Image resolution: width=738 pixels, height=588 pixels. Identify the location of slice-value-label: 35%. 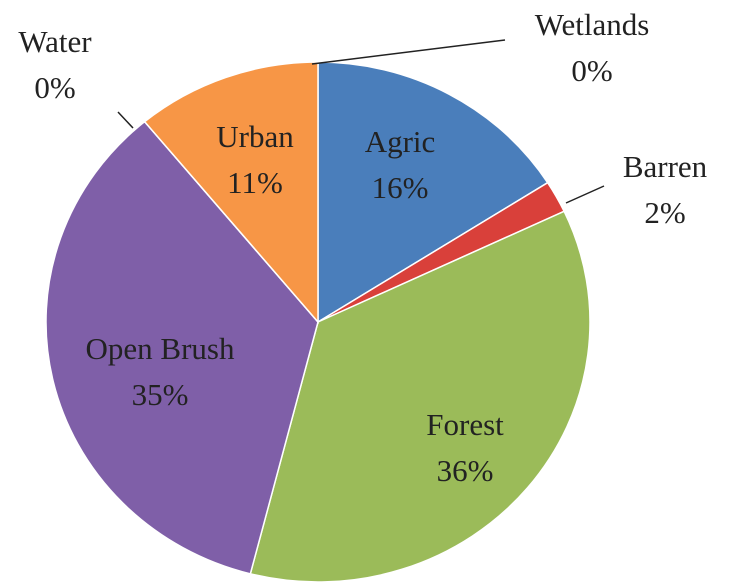
(160, 394).